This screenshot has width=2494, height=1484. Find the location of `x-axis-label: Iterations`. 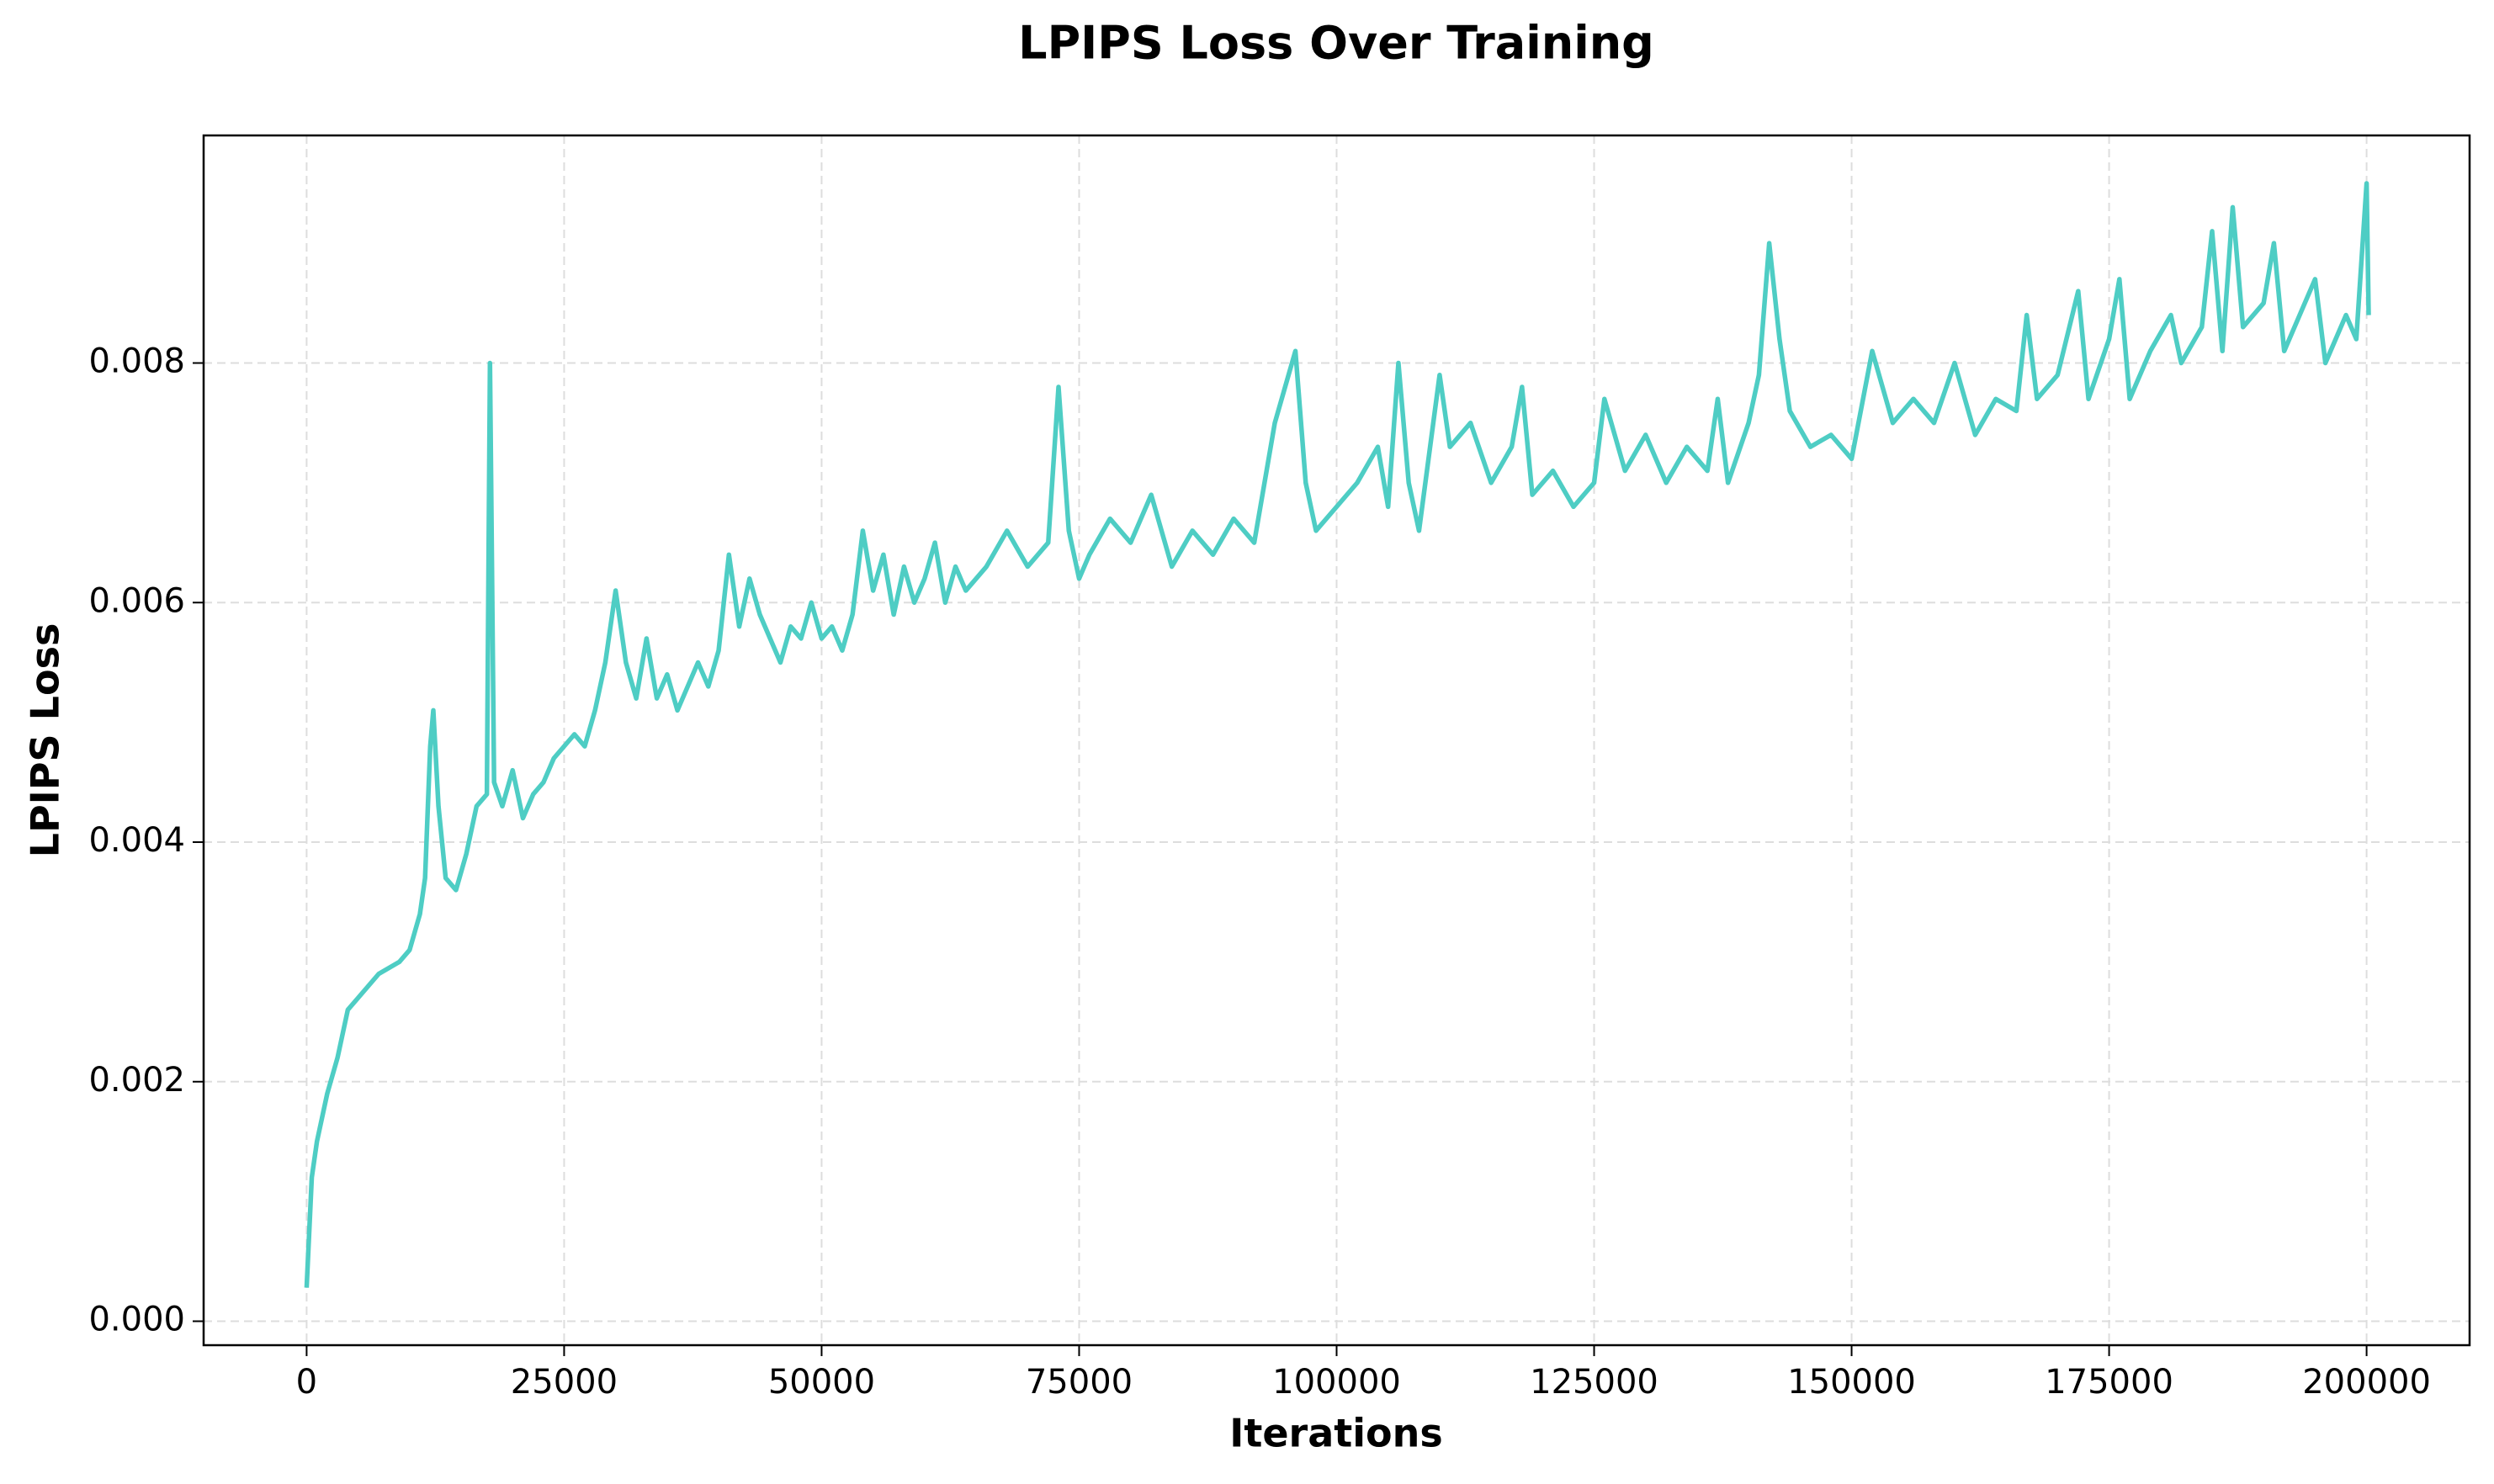

x-axis-label: Iterations is located at coordinates (1336, 1433).